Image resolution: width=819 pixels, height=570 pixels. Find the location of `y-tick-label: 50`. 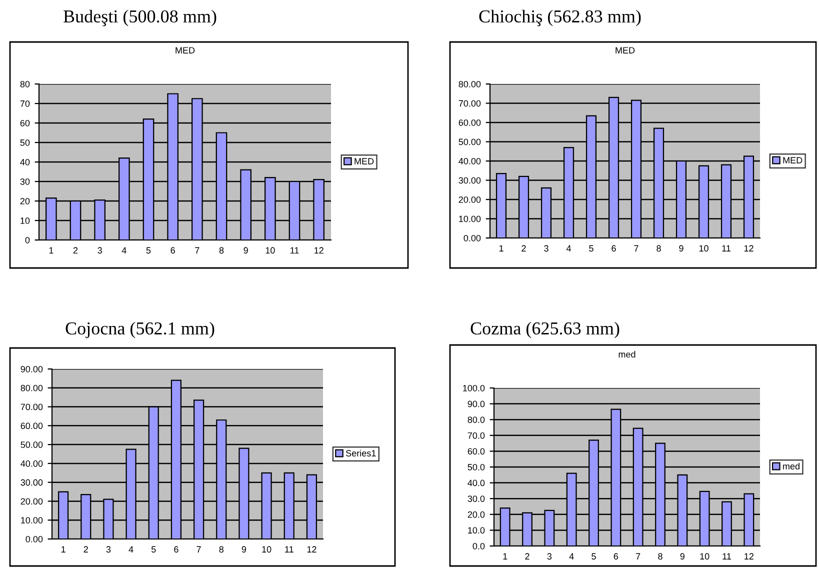

y-tick-label: 50 is located at coordinates (25, 142).